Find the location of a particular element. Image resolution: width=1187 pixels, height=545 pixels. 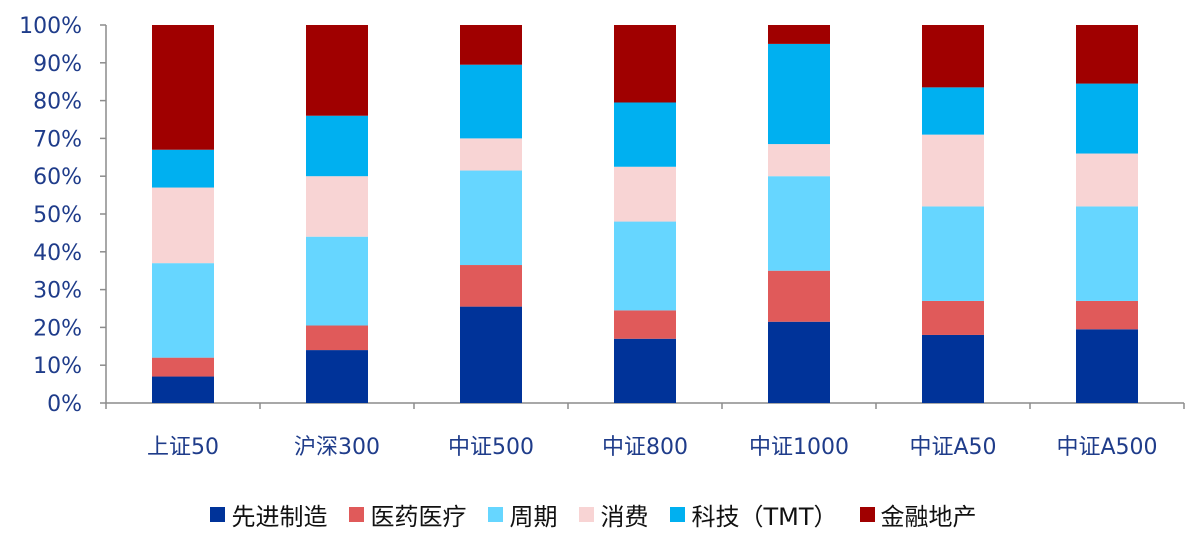

legend-item: 周期 is located at coordinates (522, 514).